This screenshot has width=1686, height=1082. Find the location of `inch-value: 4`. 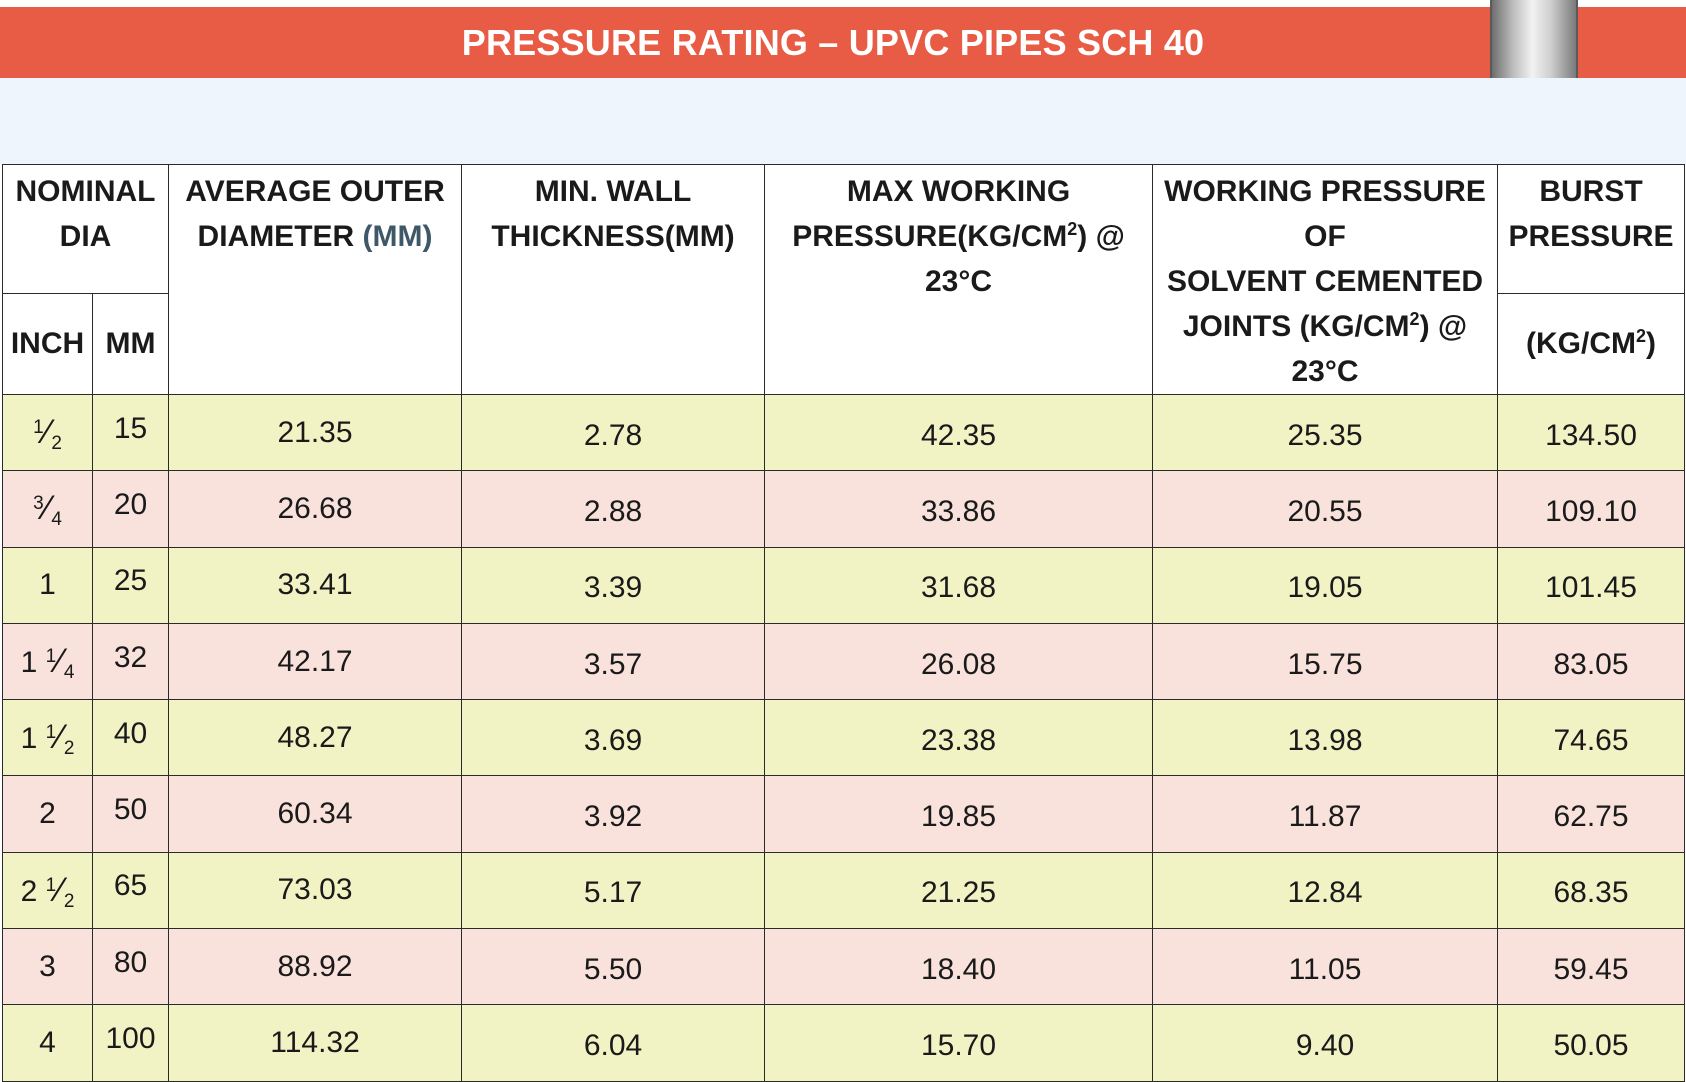

inch-value: 4 is located at coordinates (47, 1043).